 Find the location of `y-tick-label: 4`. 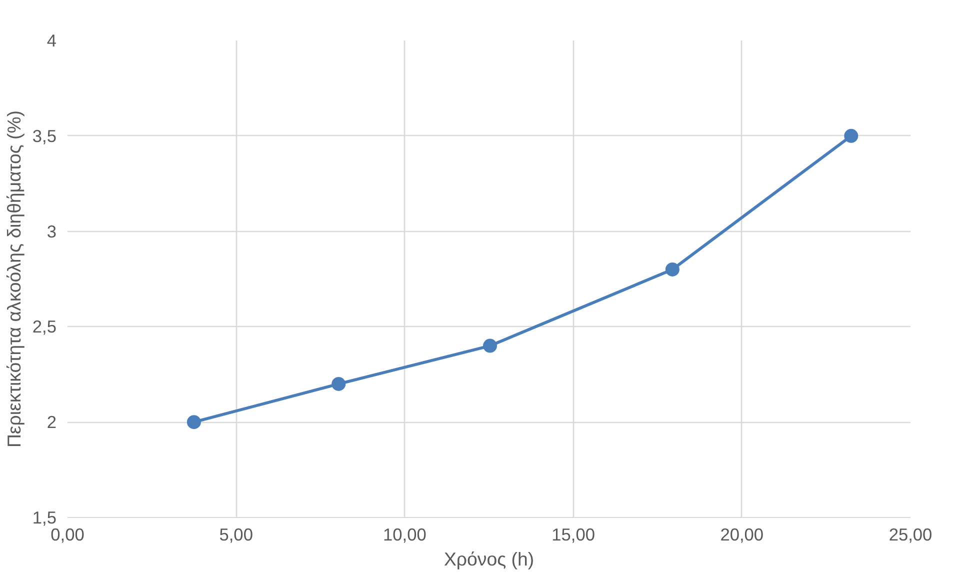

y-tick-label: 4 is located at coordinates (51, 40).